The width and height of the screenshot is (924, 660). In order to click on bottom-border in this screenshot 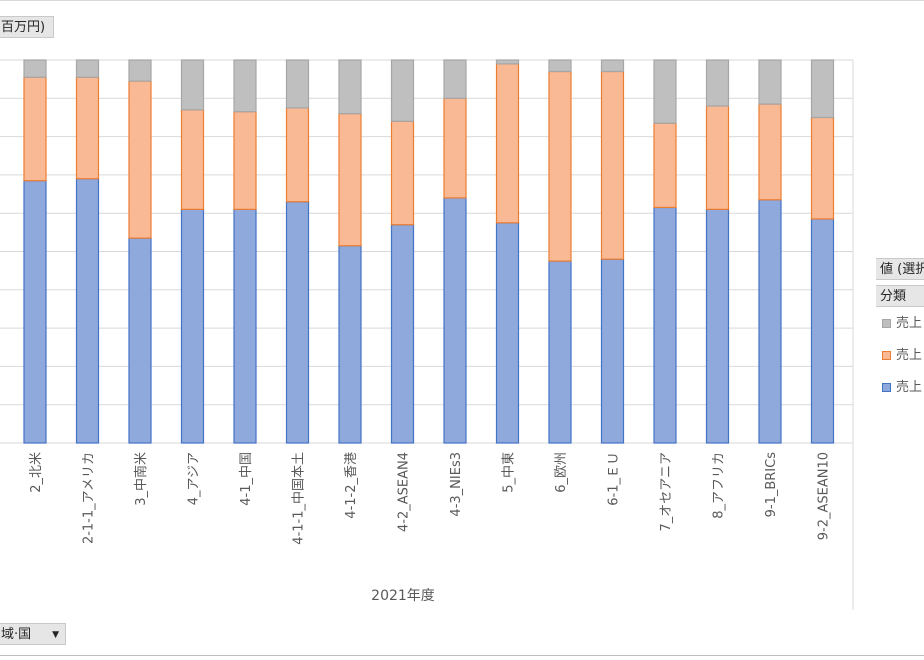, I will do `click(462, 655)`.